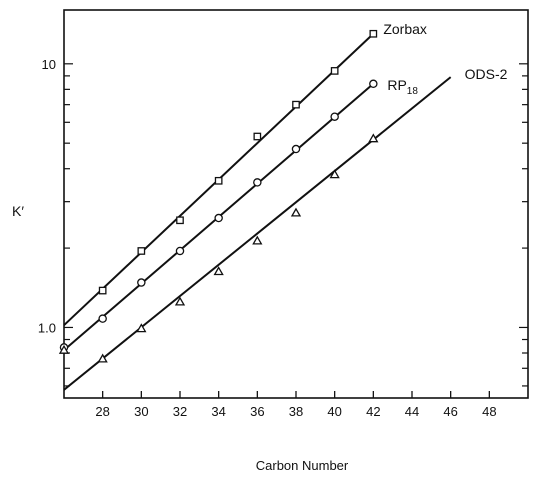  I want to click on y-tick-label: 10, so click(49, 64).